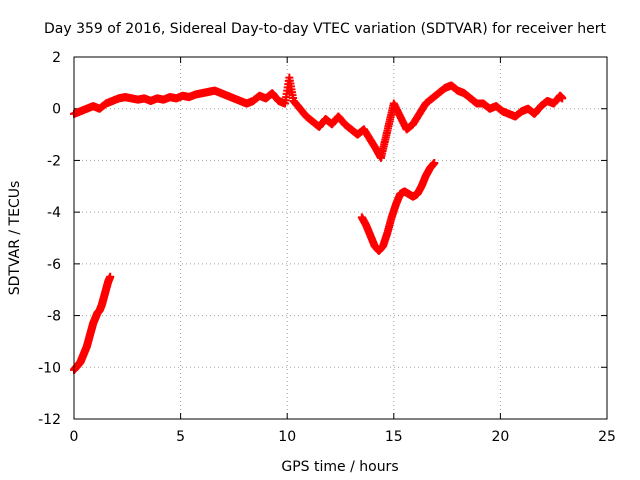 The width and height of the screenshot is (640, 480). What do you see at coordinates (394, 437) in the screenshot?
I see `x-tick-label: 15` at bounding box center [394, 437].